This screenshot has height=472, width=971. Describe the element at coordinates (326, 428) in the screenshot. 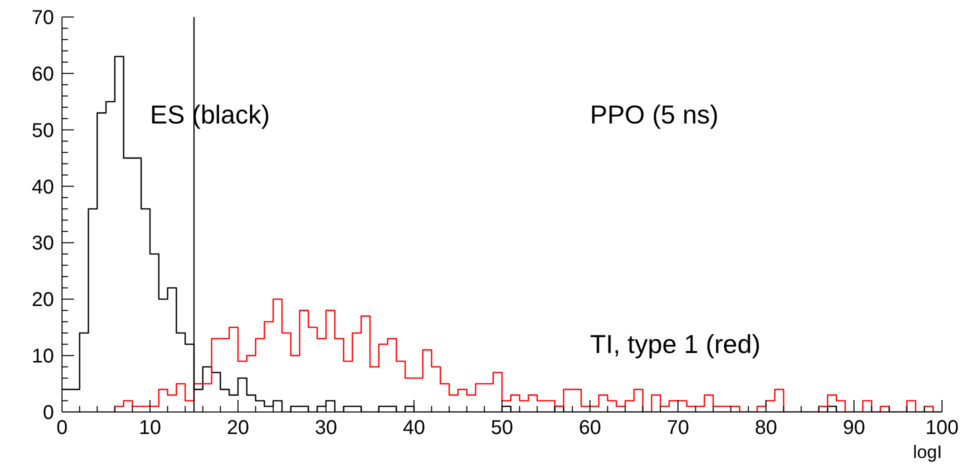

I see `x-tick-label: 30` at that location.